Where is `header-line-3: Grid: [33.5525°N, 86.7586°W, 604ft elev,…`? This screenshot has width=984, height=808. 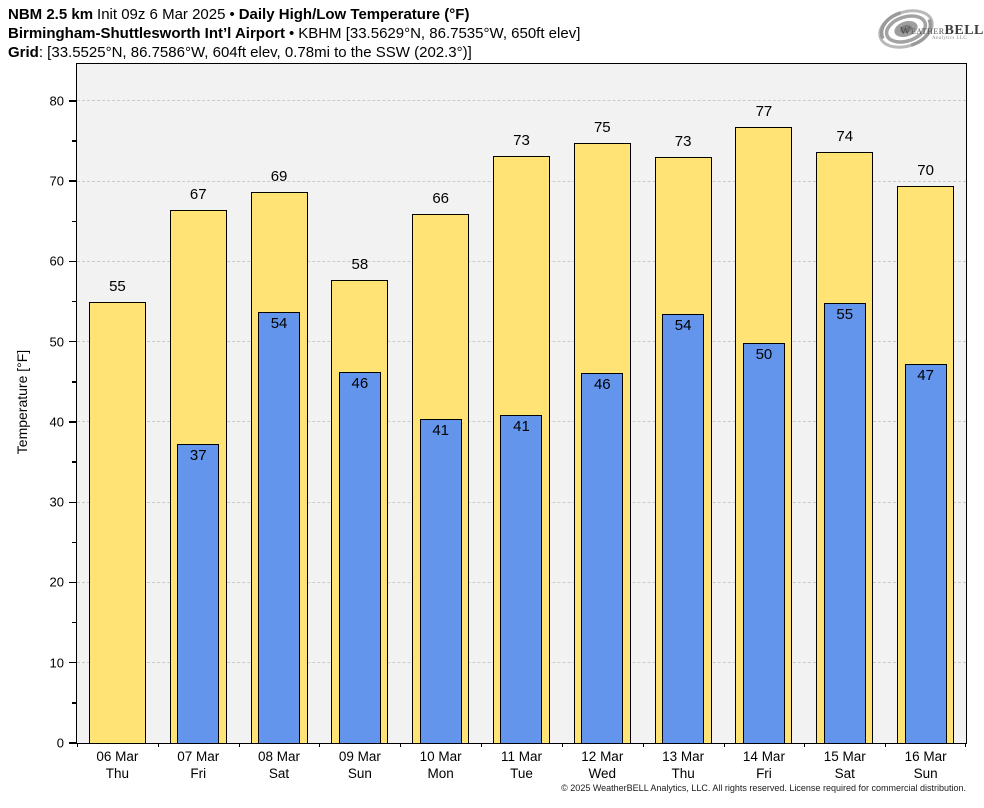 header-line-3: Grid: [33.5525°N, 86.7586°W, 604ft elev,… is located at coordinates (294, 52).